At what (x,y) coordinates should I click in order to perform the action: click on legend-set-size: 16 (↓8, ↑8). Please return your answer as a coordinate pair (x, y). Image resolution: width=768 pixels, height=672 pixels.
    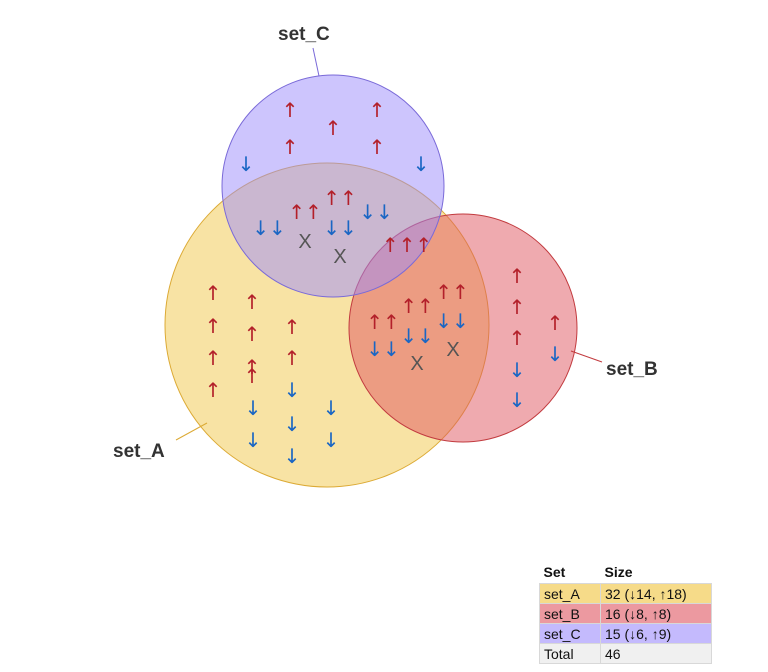
    Looking at the image, I should click on (656, 613).